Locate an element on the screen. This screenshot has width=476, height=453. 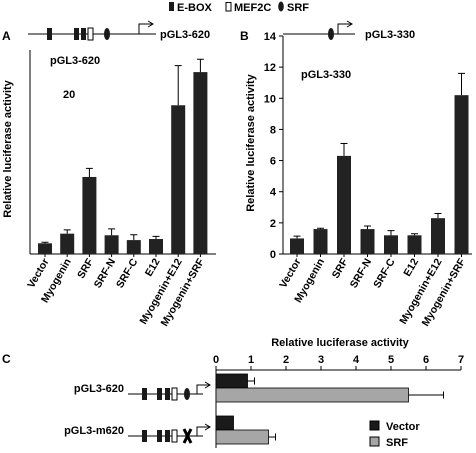
panel-c-title: Relative luciferase activity is located at coordinates (340, 343).